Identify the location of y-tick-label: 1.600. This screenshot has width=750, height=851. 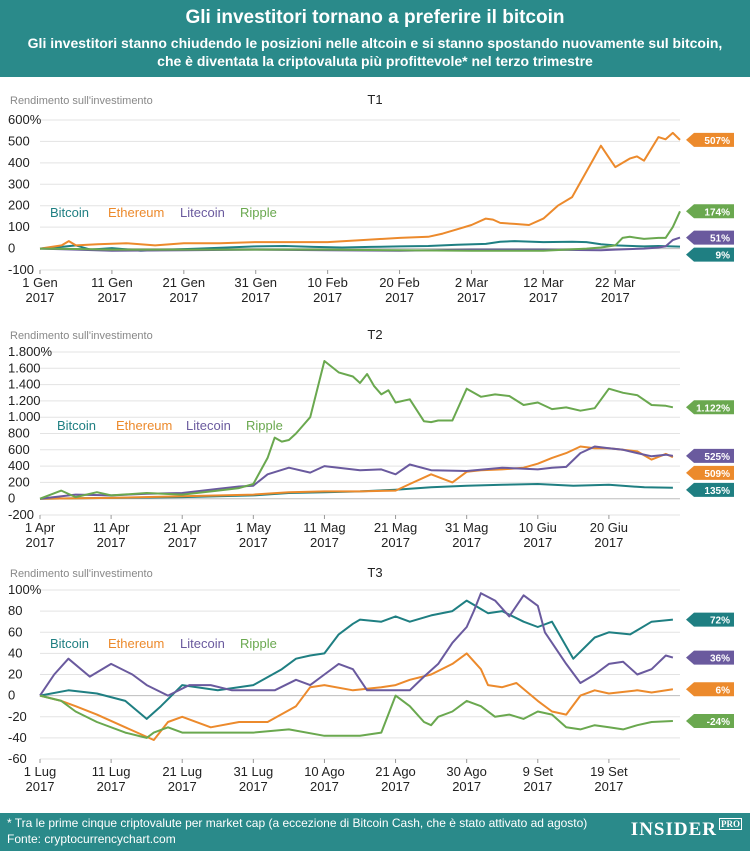
(24, 367).